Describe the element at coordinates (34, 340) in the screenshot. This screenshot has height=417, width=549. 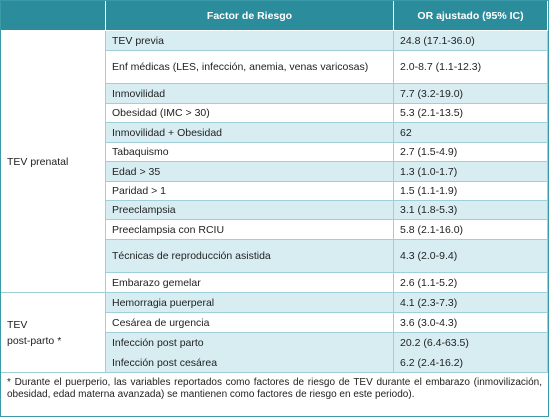
I see `group-label-line: post-parto *` at that location.